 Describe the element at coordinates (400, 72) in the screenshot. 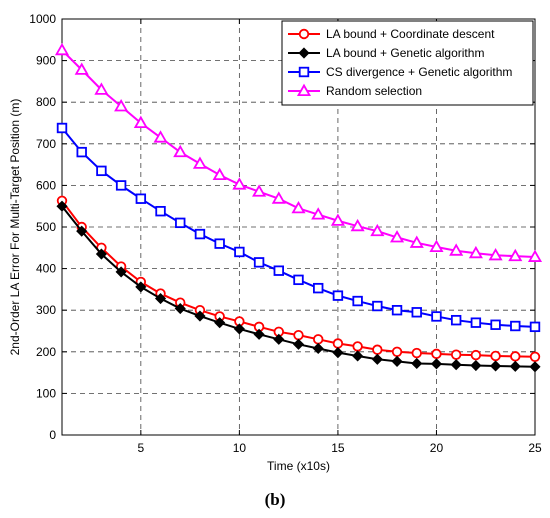

I see `legend-entry: CS divergence + Genetic algorithm` at that location.